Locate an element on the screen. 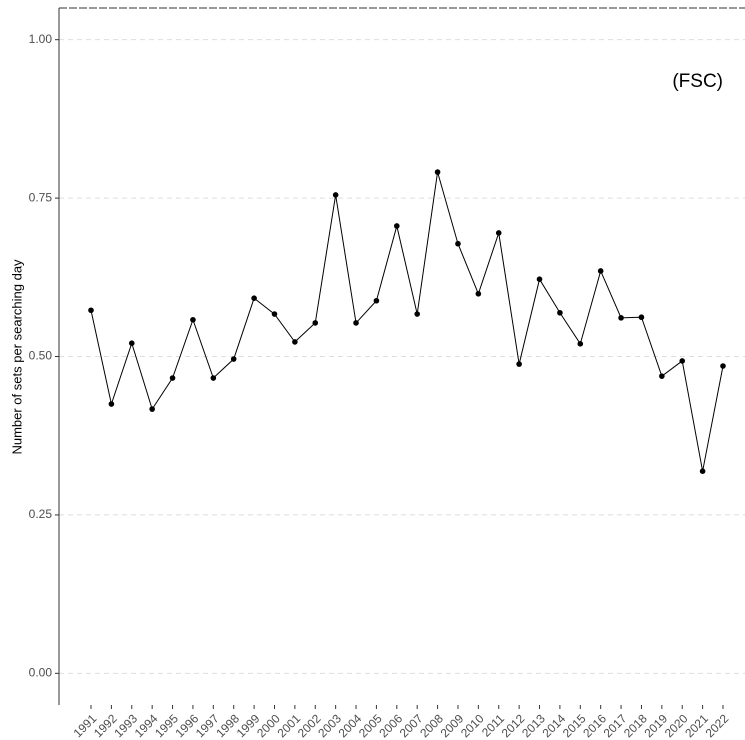  y-tick-label: 1.00 is located at coordinates (41, 39).